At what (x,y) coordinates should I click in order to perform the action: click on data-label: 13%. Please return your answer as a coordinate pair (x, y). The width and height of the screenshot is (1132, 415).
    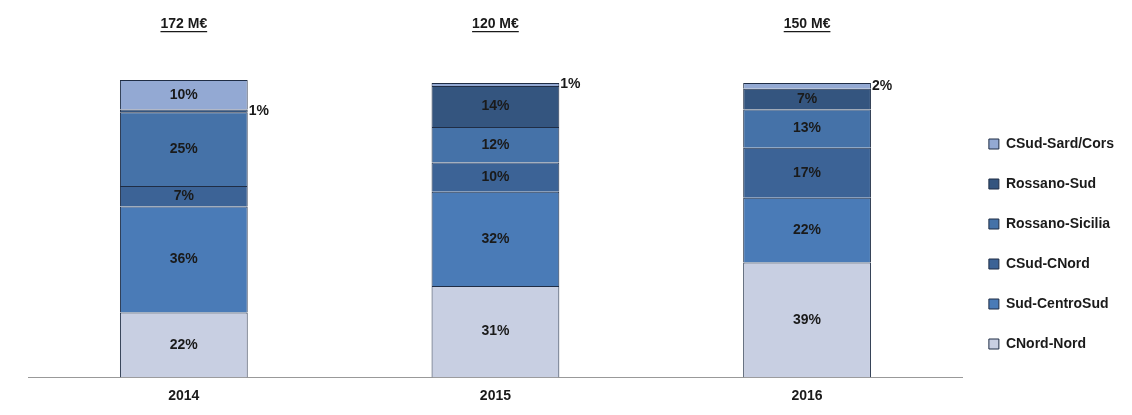
    Looking at the image, I should click on (807, 127).